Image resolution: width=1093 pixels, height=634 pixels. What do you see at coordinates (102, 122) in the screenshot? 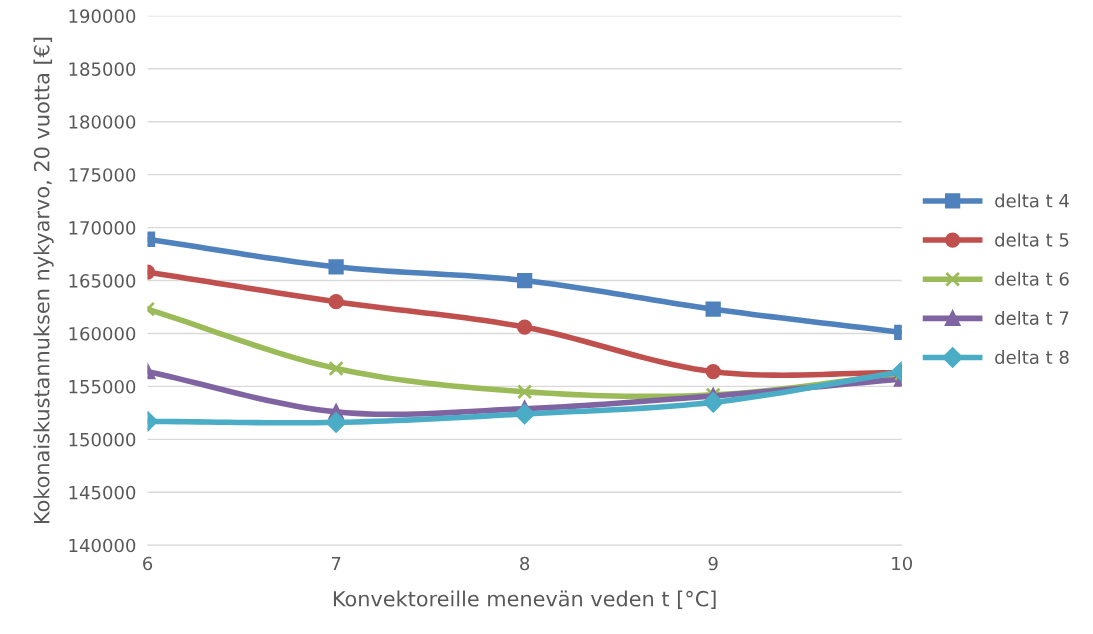
I see `y-tick-label: 180000` at bounding box center [102, 122].